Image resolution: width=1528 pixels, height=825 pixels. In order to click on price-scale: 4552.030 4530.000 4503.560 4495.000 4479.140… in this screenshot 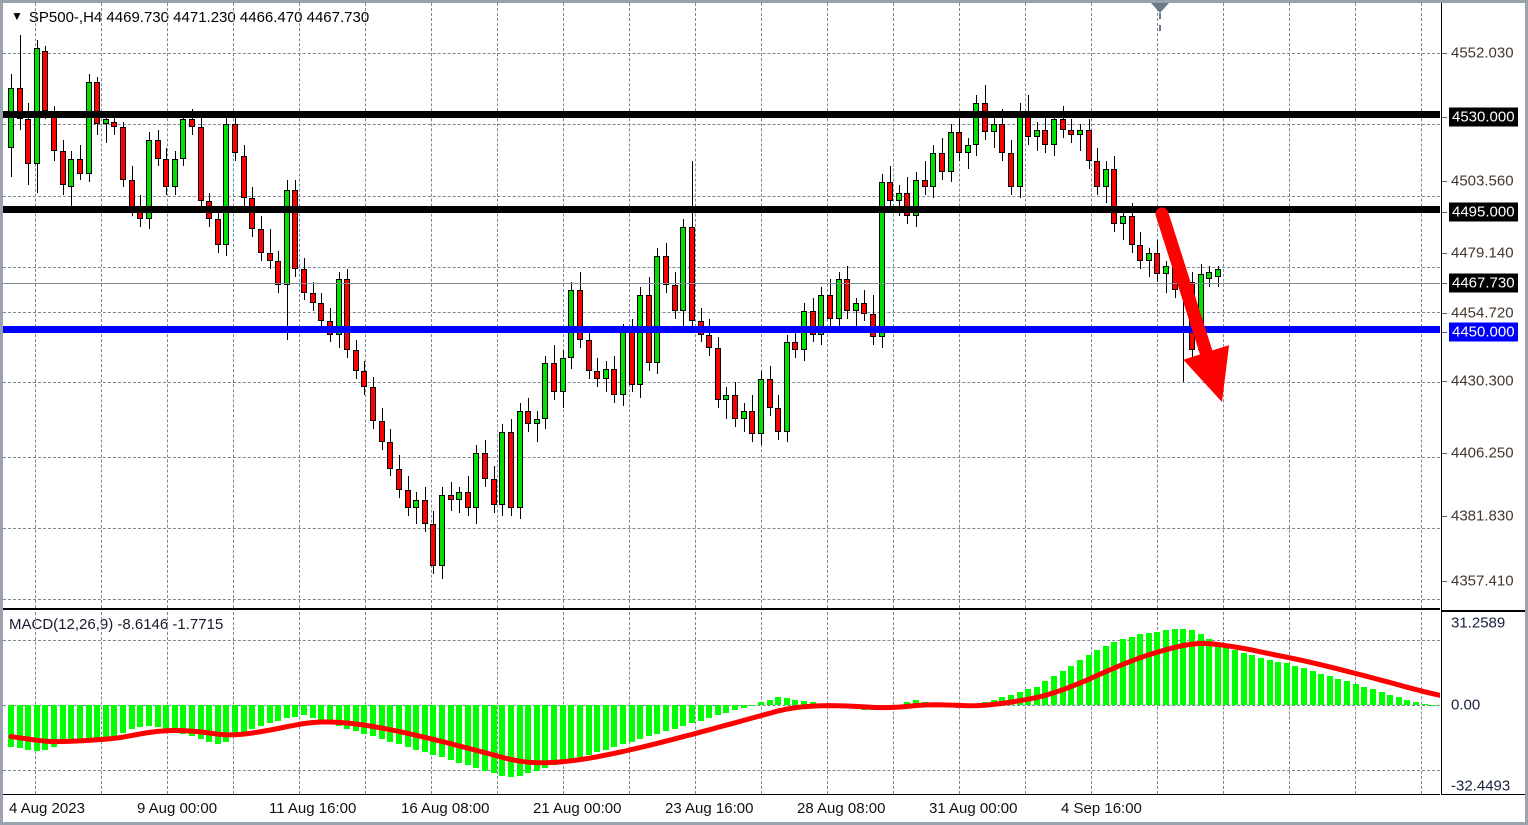, I will do `click(1483, 399)`.